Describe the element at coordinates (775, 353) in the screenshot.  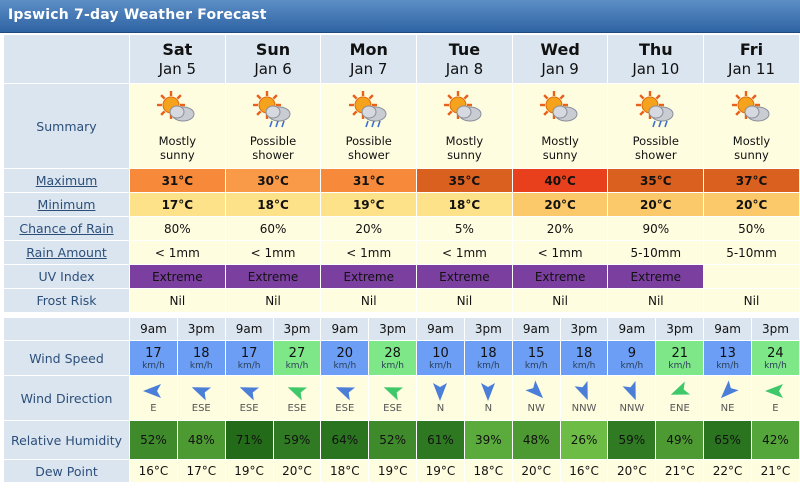
I see `wind-speed-value: 24` at that location.